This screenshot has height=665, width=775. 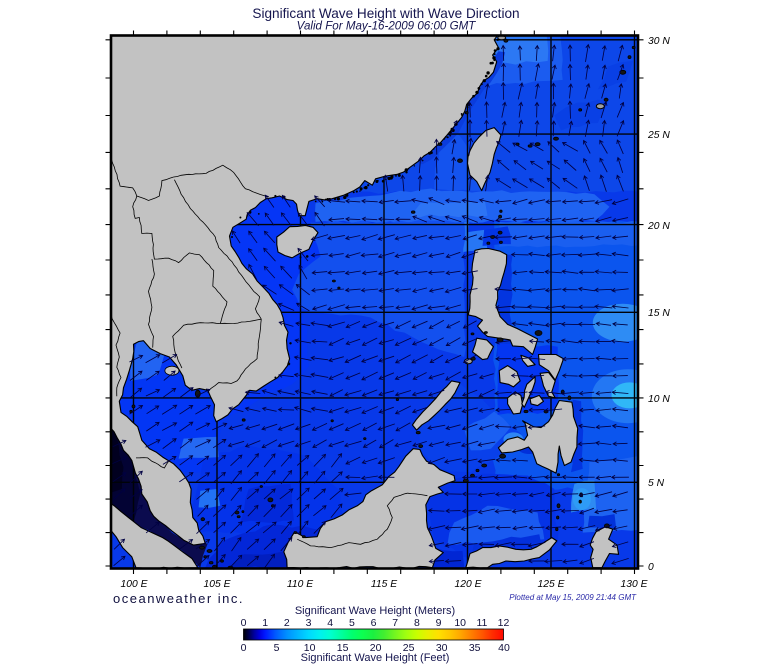 I want to click on svg-text: 25, so click(x=409, y=648).